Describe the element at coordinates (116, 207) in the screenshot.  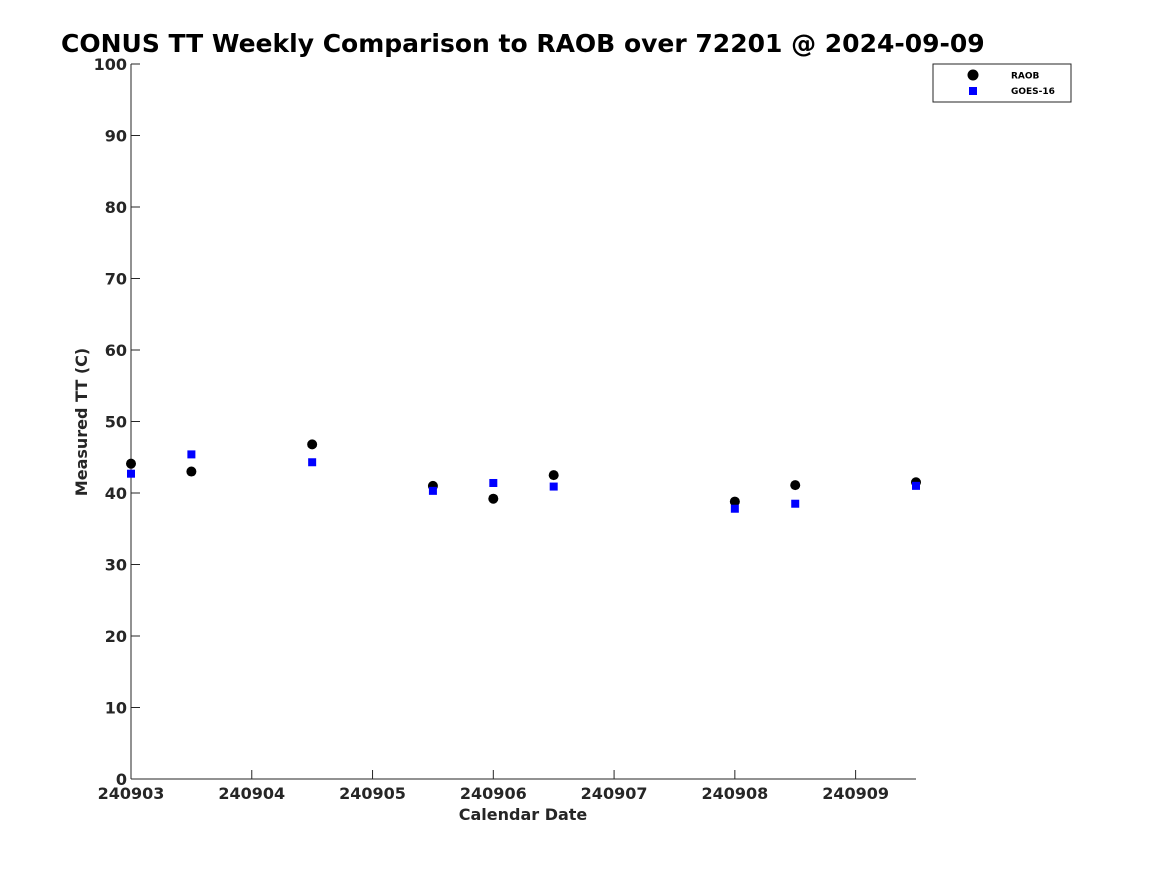
I see `y-tick-label: 80` at that location.